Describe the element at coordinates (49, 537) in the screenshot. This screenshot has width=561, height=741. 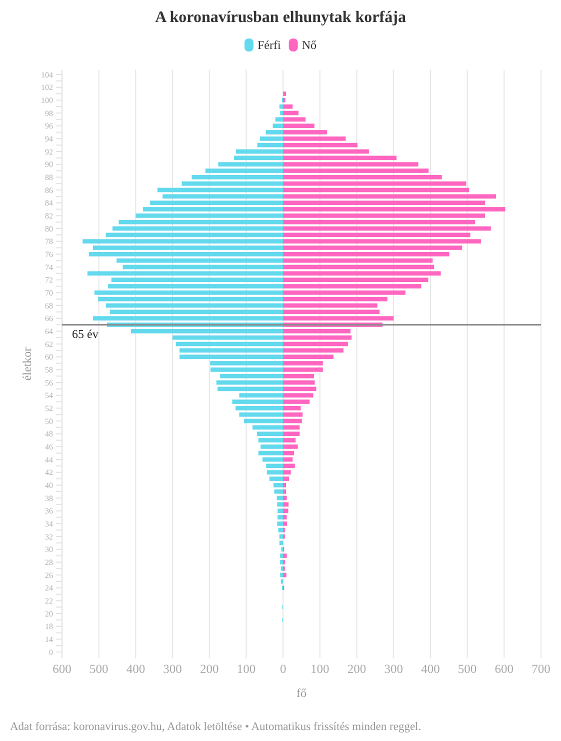
I see `y-tick-label: 32` at that location.